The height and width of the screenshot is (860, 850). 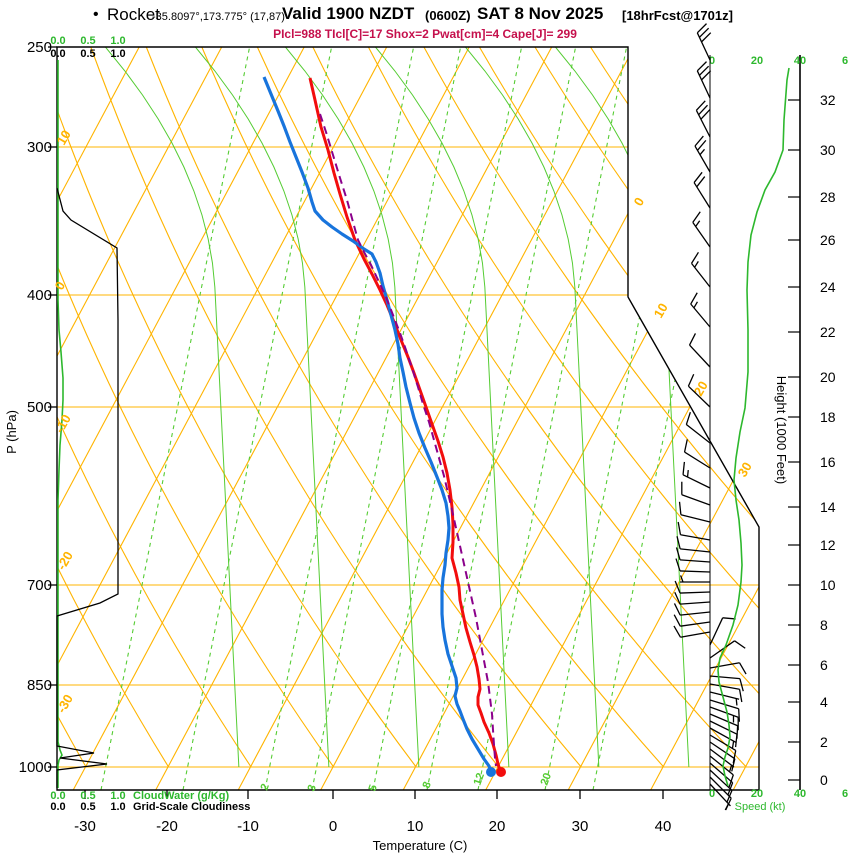 I want to click on temperature-tick-label: 0, so click(x=333, y=826).